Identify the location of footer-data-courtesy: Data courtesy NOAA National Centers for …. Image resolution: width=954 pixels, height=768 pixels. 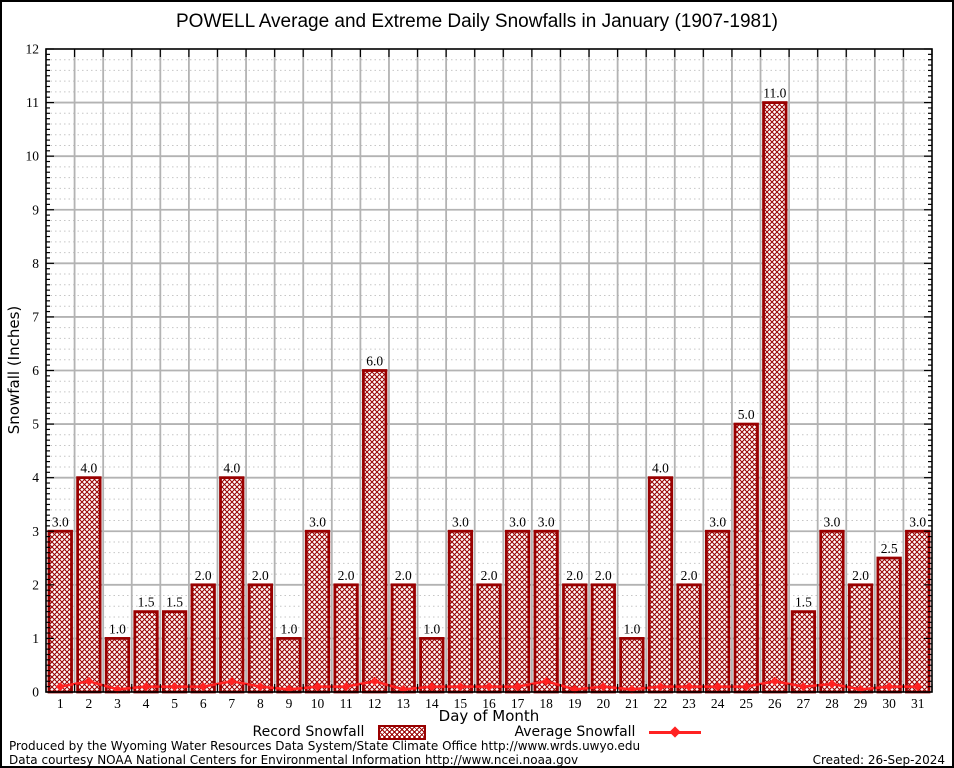
(294, 759).